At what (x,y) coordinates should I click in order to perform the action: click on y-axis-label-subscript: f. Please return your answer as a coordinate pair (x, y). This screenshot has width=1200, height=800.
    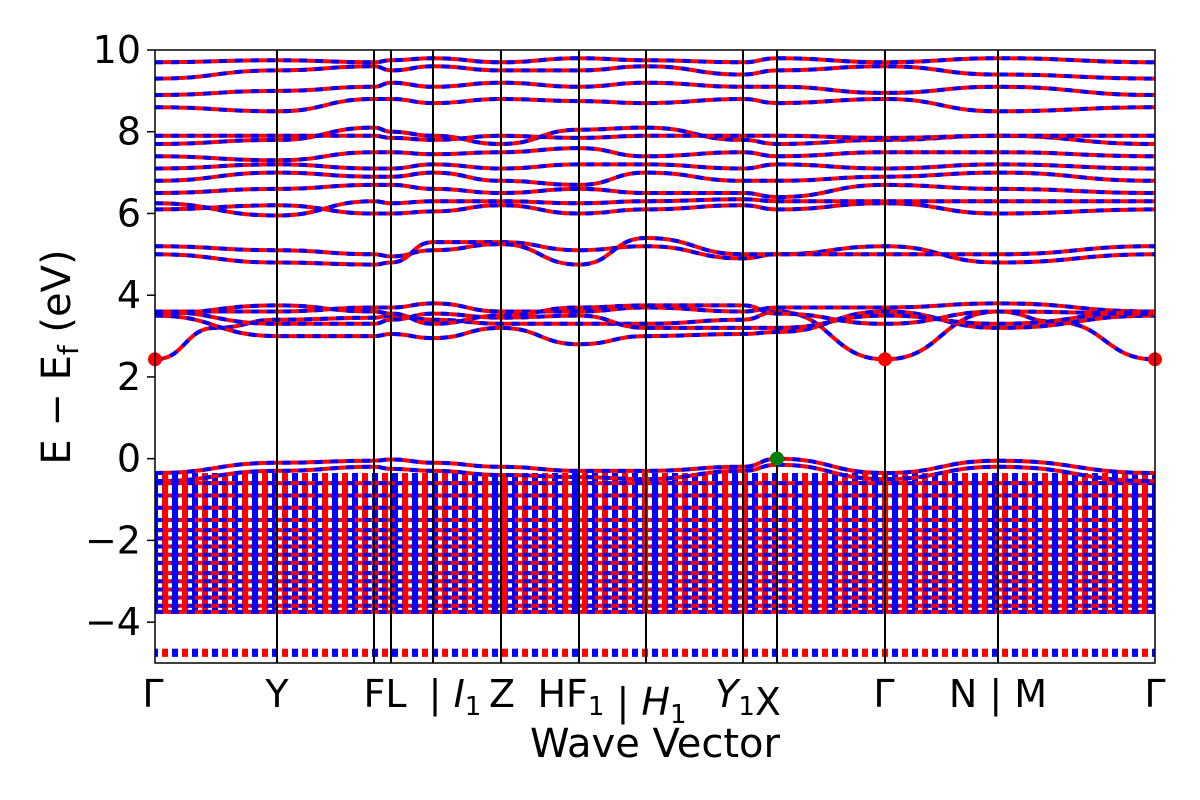
    Looking at the image, I should click on (68, 349).